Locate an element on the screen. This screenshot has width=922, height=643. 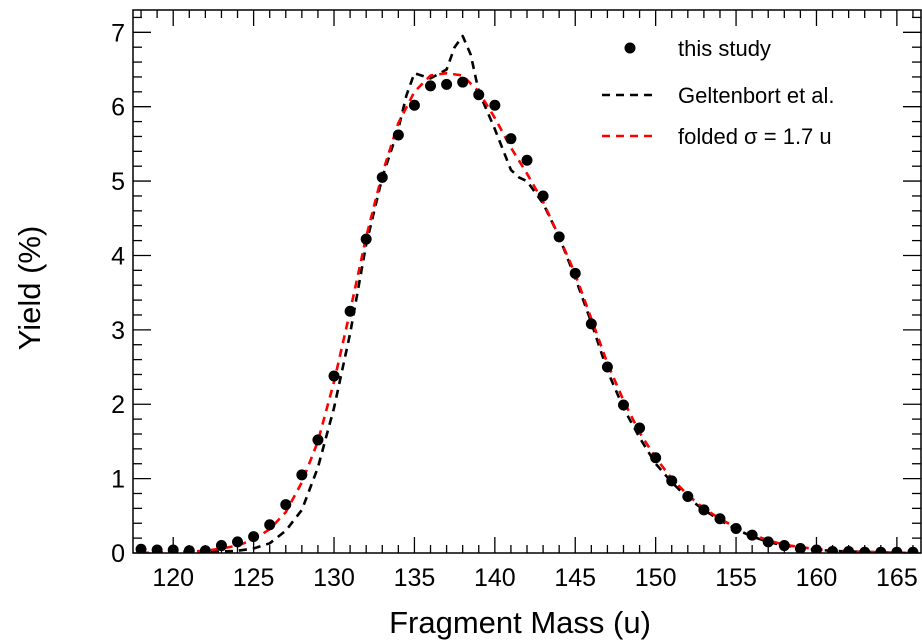
x-tick-label: 120 is located at coordinates (173, 578).